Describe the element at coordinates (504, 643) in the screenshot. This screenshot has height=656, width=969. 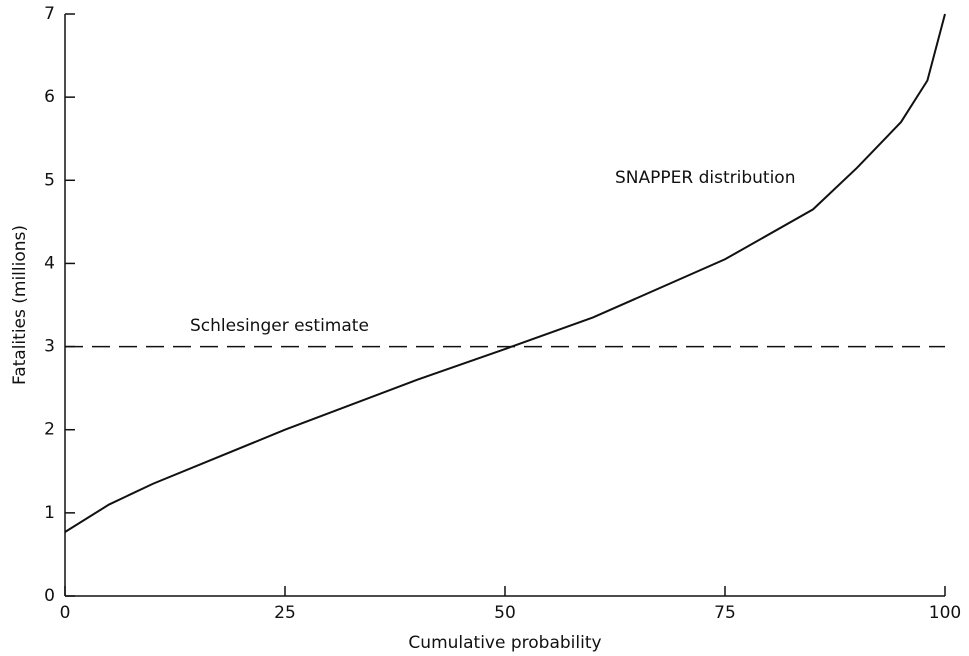
I see `x-axis-label: Cumulative probability` at that location.